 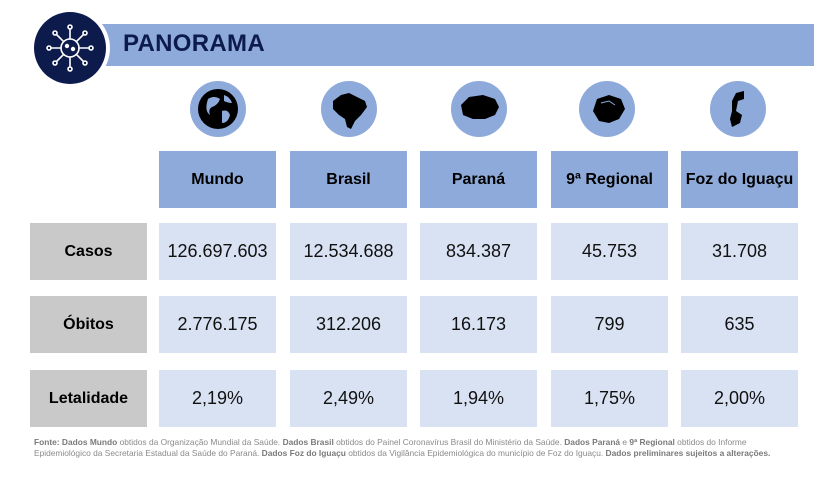 What do you see at coordinates (739, 398) in the screenshot?
I see `table-cell: 2,00%` at bounding box center [739, 398].